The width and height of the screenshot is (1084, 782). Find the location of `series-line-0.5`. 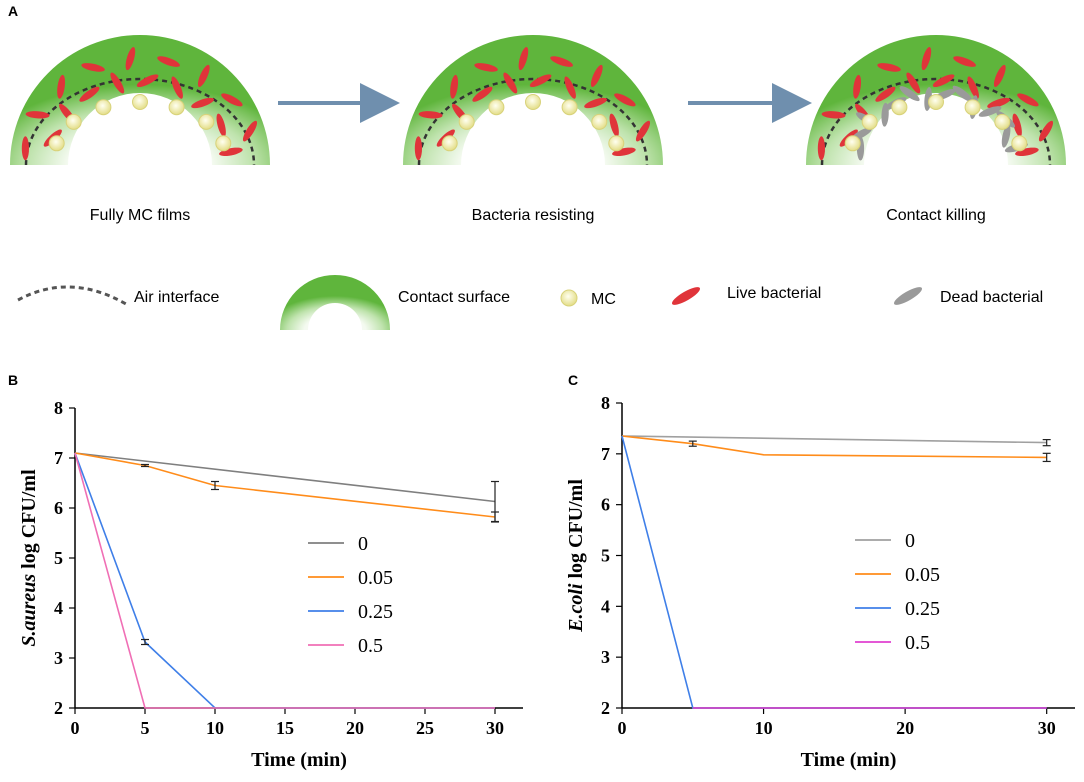

series-line-0.5 is located at coordinates (284, 580).